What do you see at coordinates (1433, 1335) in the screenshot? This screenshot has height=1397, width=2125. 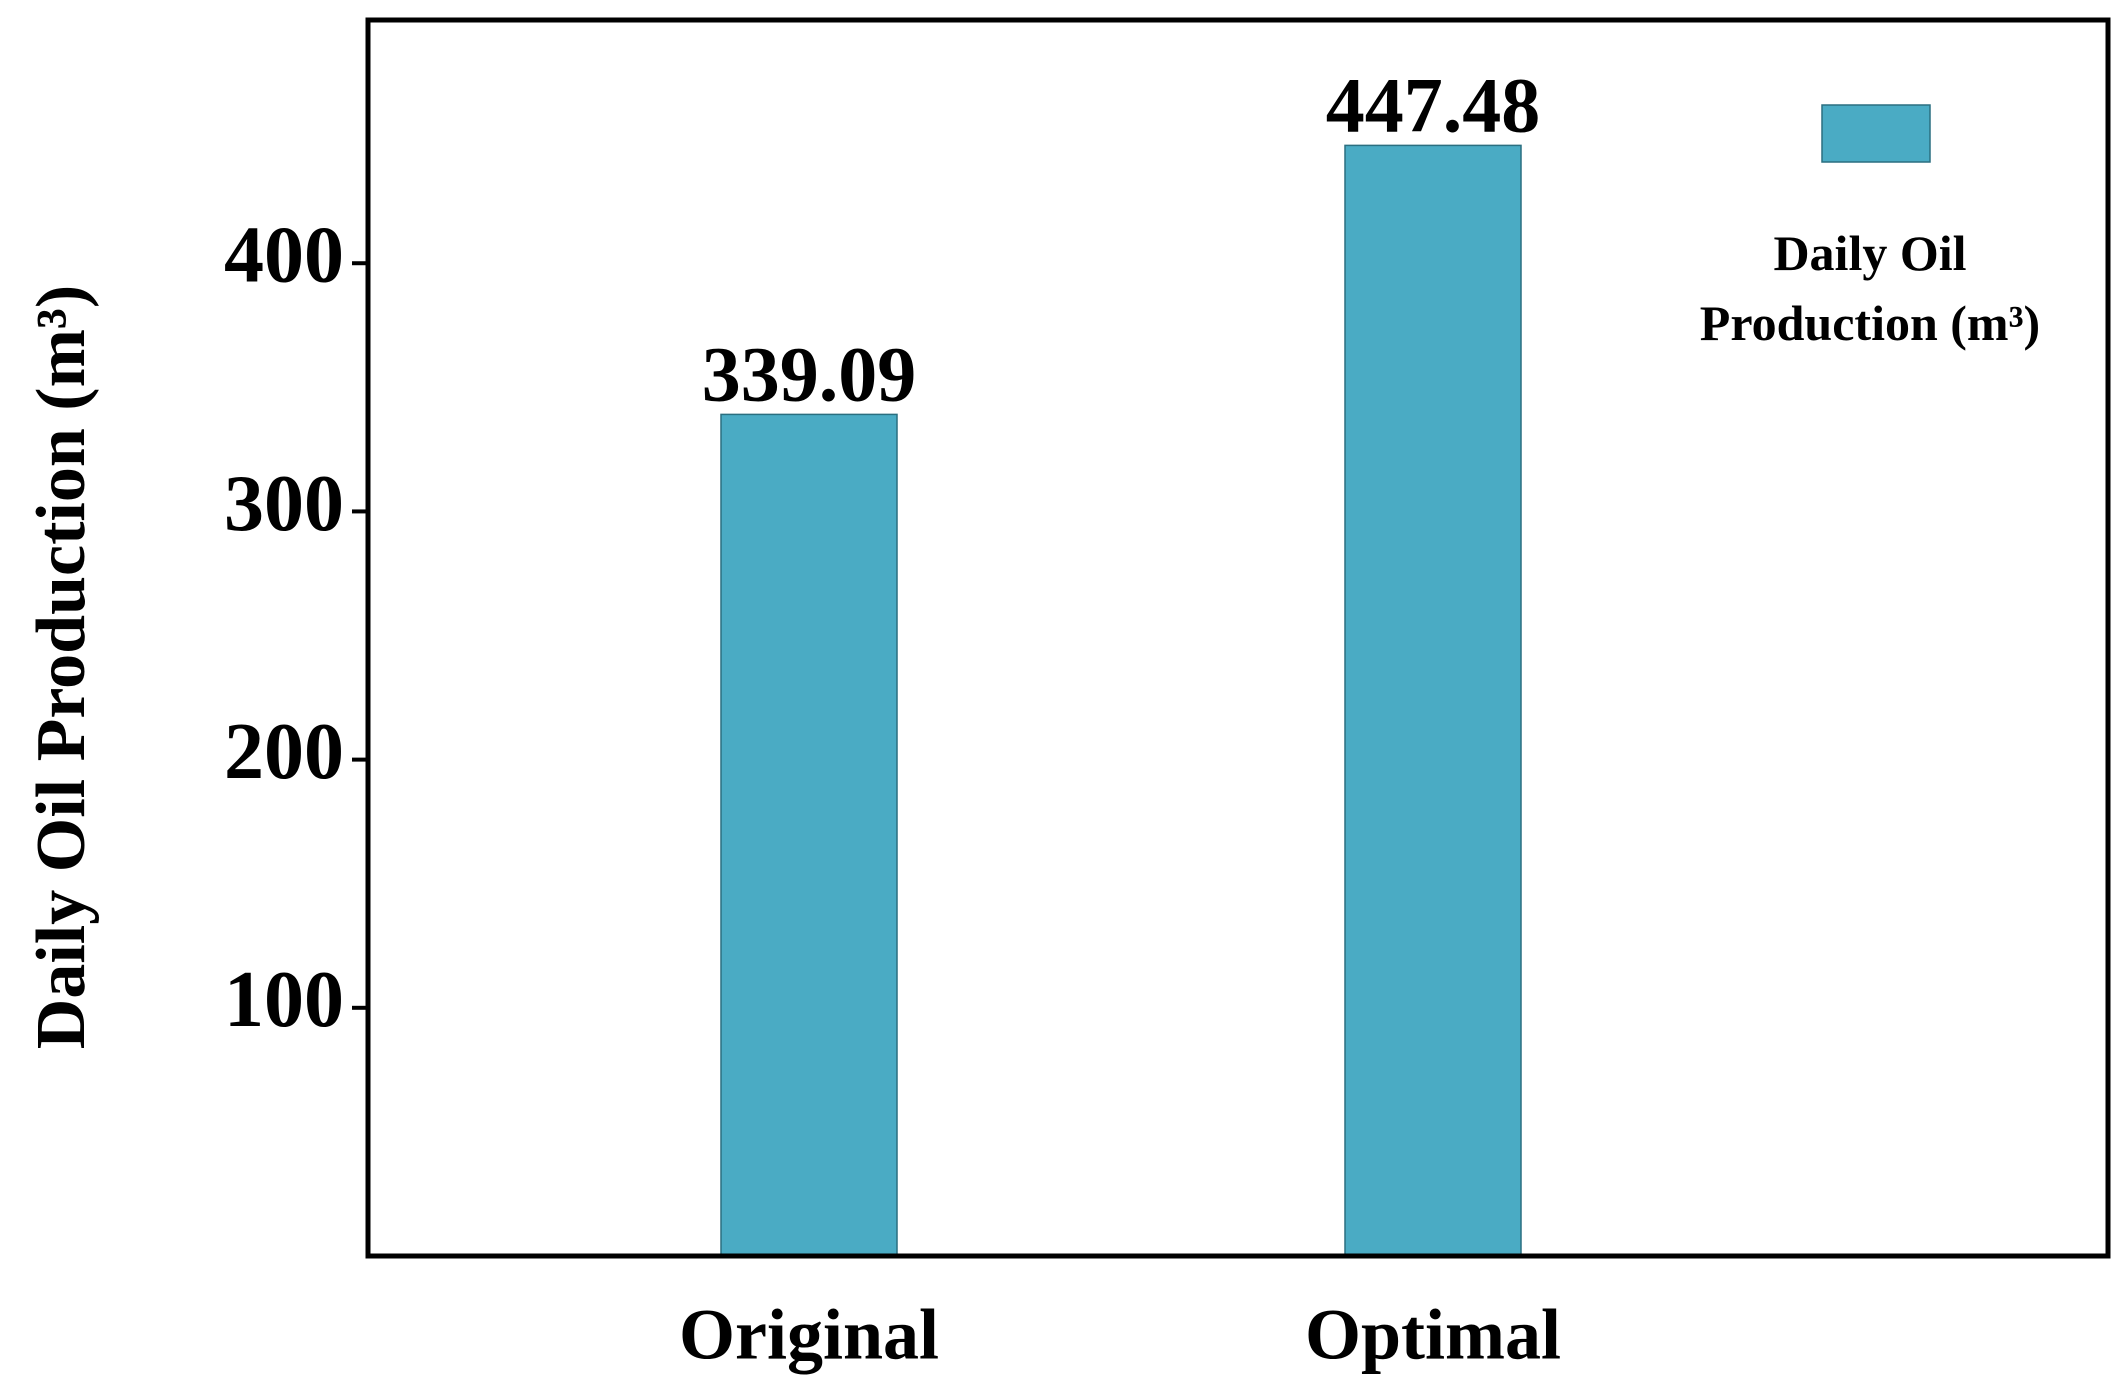 I see `x-tick-label: Optimal` at bounding box center [1433, 1335].